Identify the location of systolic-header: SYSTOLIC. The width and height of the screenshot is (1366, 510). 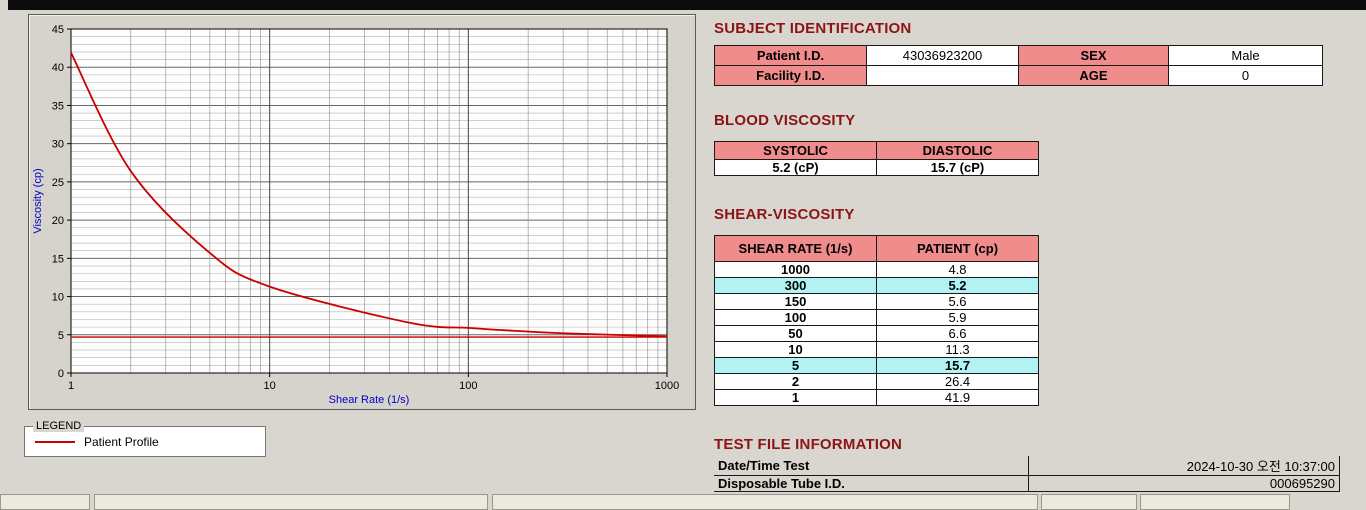
(795, 150).